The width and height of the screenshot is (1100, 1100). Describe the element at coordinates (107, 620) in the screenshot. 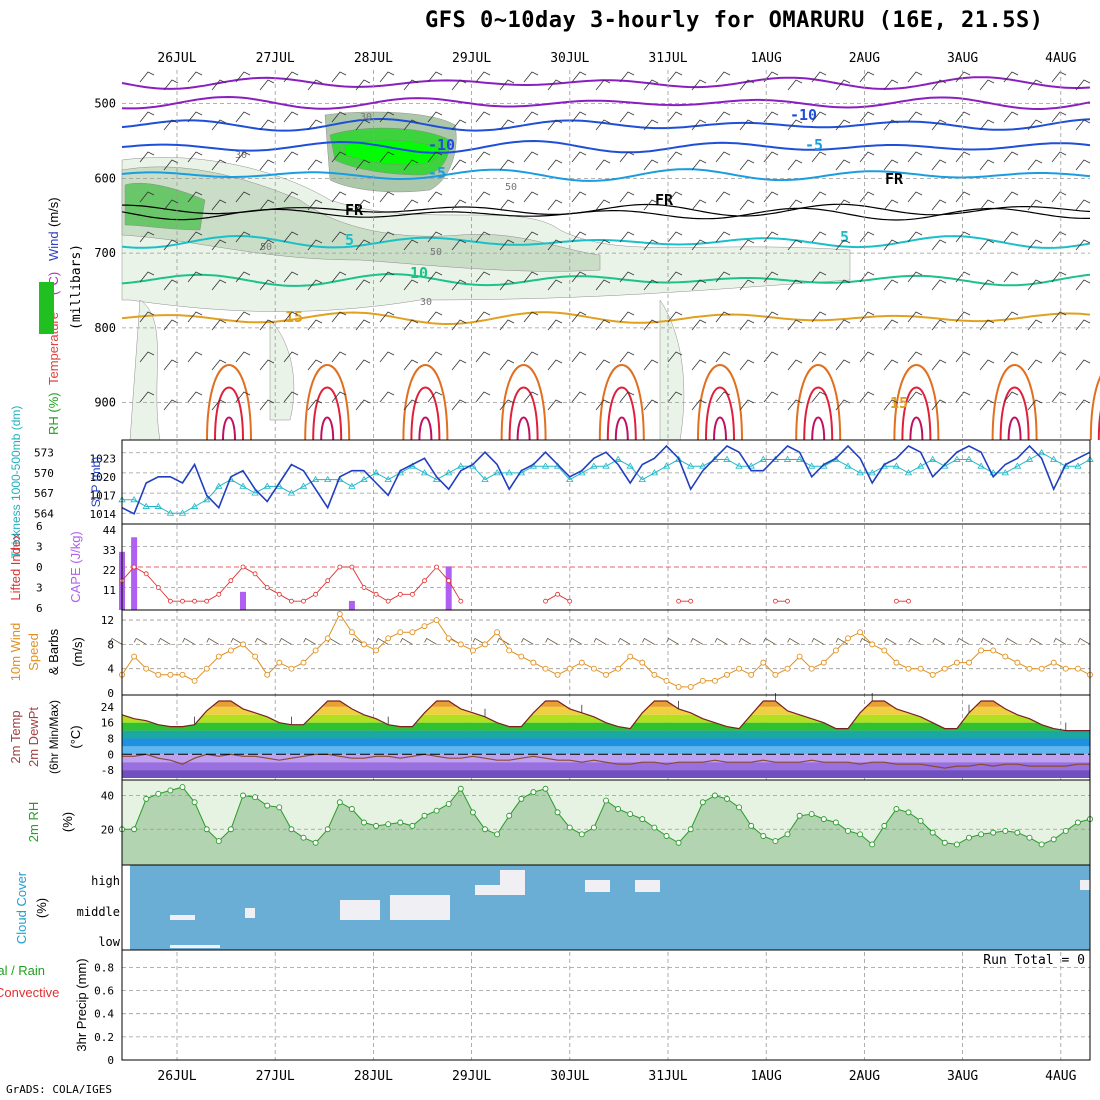

I see `wind-tick: 12` at that location.